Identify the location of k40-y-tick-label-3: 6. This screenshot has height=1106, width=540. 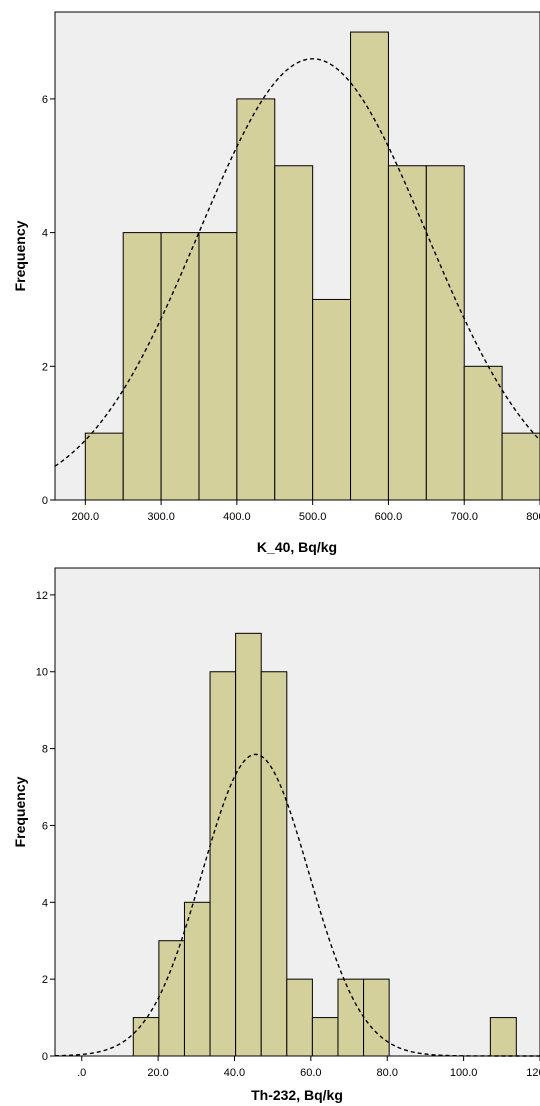
(45, 100).